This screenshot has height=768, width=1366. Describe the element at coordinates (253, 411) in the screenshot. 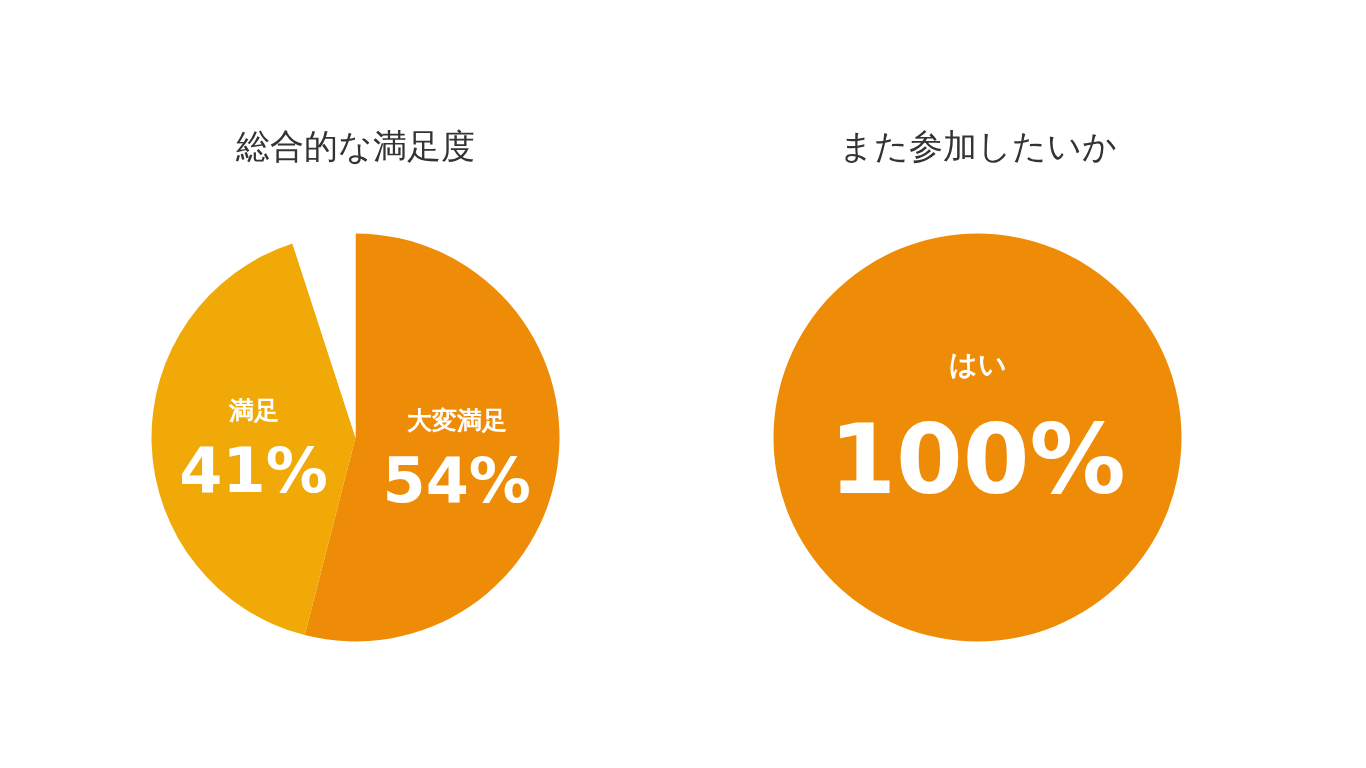

I see `slice-label: 満足` at that location.